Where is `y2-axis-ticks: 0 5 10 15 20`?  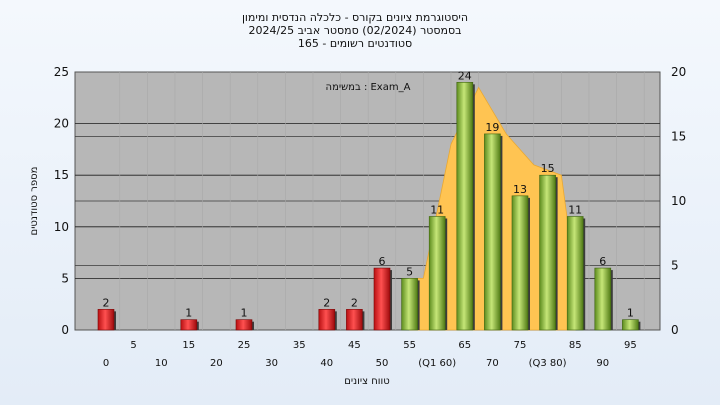 y2-axis-ticks: 0 5 10 15 20 is located at coordinates (678, 201).